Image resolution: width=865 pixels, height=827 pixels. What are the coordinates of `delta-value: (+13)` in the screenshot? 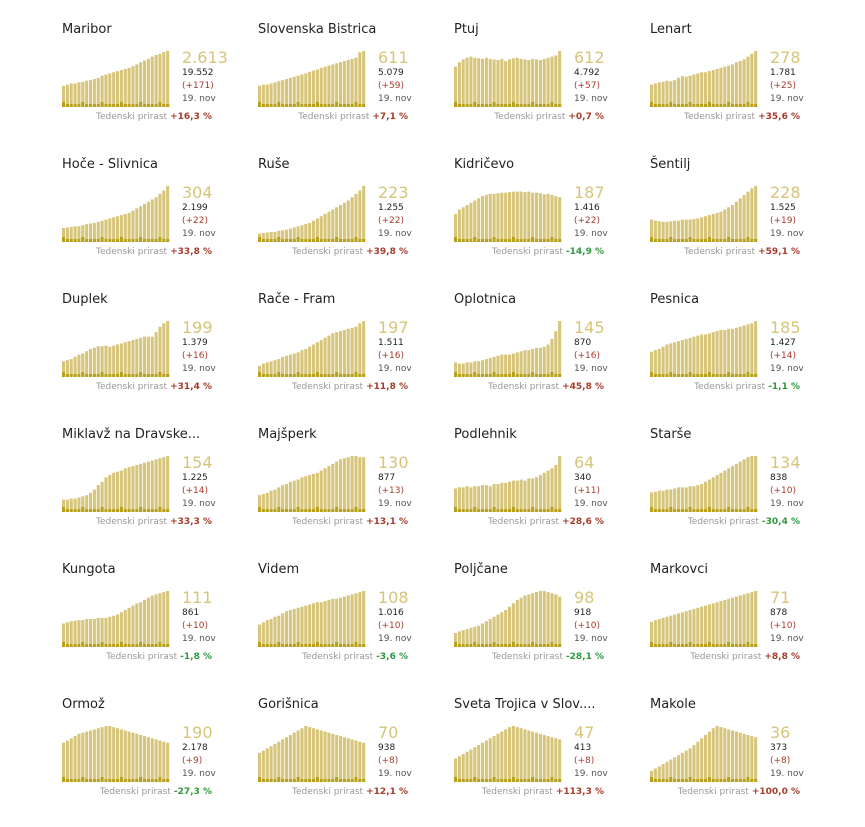 It's located at (391, 491).